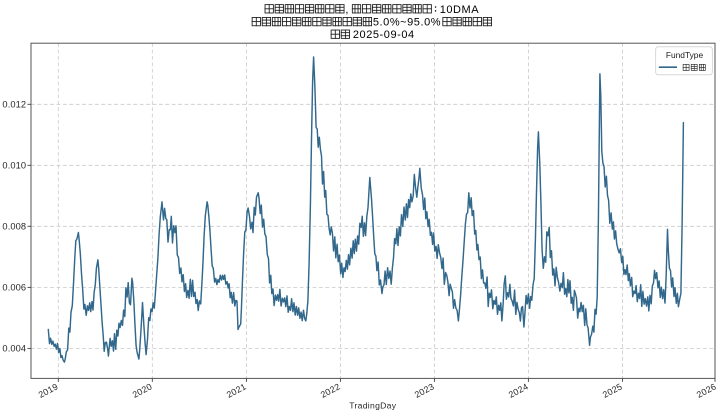 The image size is (721, 417). I want to click on svg-text: 0.006, so click(14, 288).